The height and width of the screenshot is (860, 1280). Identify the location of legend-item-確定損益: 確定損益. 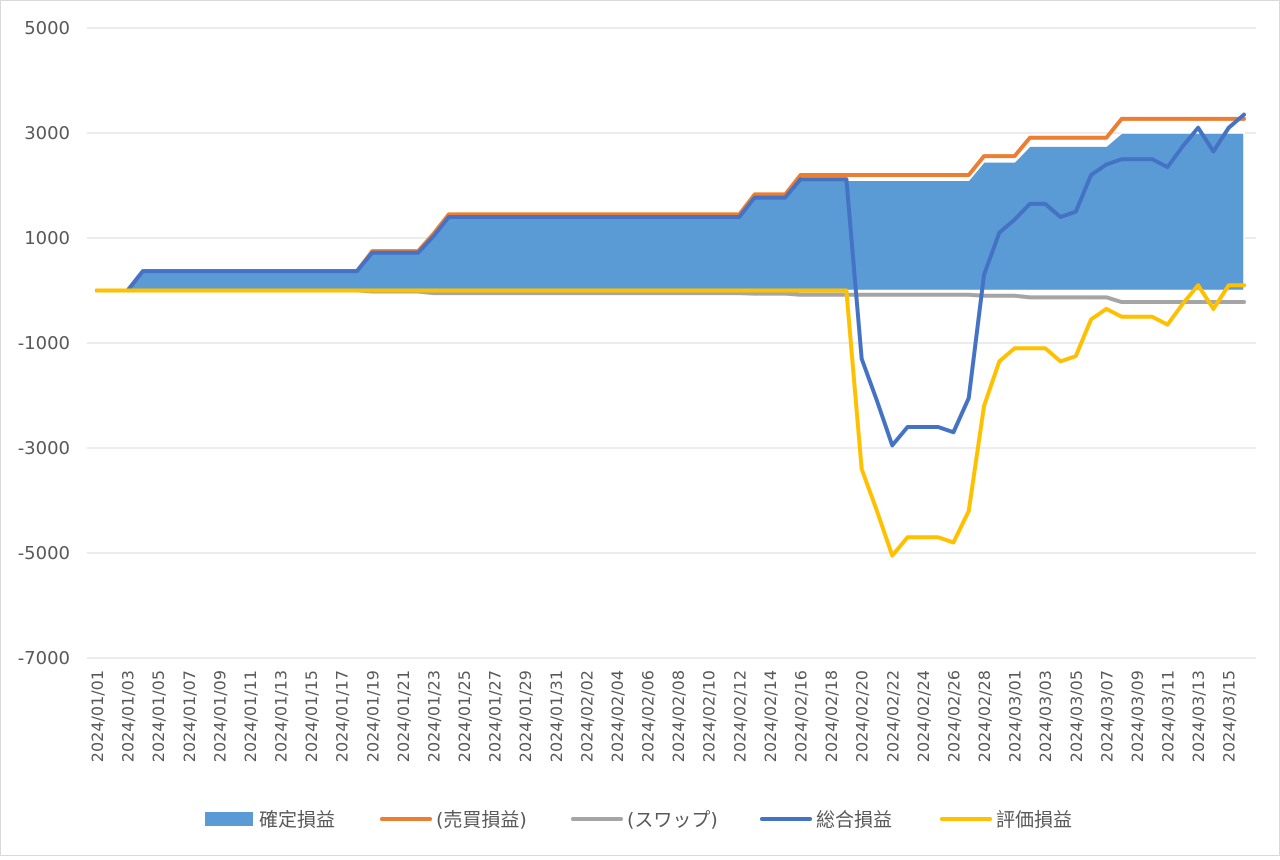
(270, 820).